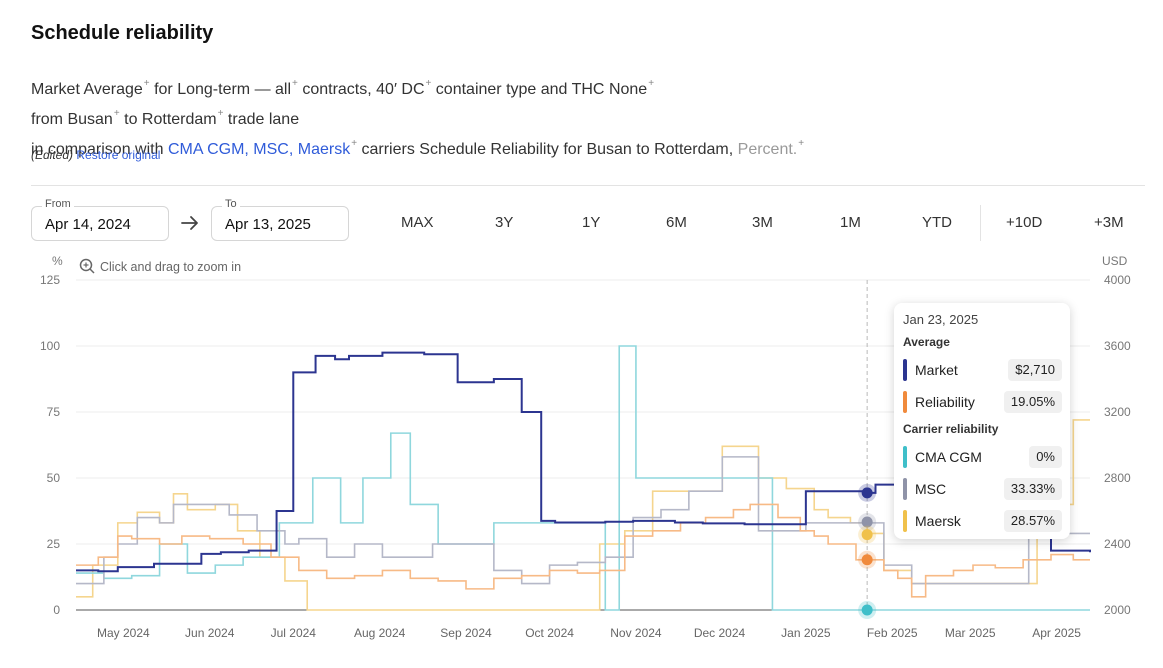 The width and height of the screenshot is (1163, 668). What do you see at coordinates (118, 155) in the screenshot?
I see `restore-original-link: Restore original` at bounding box center [118, 155].